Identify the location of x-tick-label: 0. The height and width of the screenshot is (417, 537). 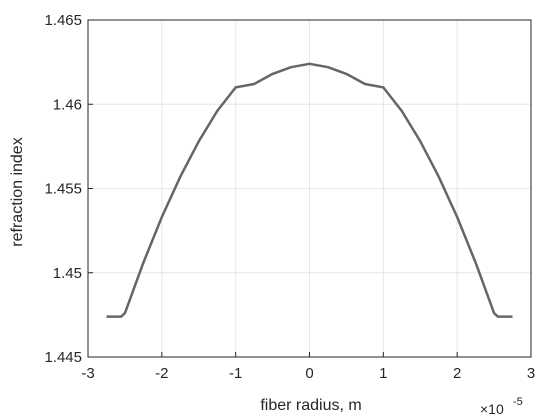
(309, 373).